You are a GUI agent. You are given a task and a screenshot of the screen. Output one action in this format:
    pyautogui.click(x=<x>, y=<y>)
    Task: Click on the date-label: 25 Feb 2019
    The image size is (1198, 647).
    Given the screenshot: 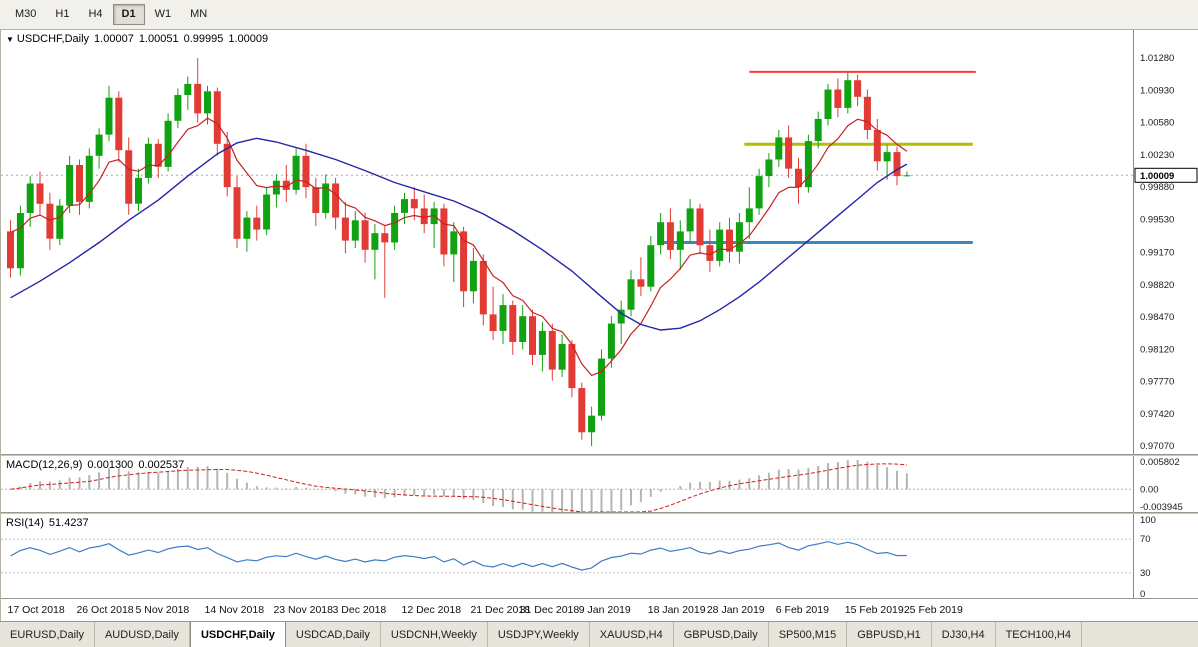 What is the action you would take?
    pyautogui.click(x=933, y=610)
    